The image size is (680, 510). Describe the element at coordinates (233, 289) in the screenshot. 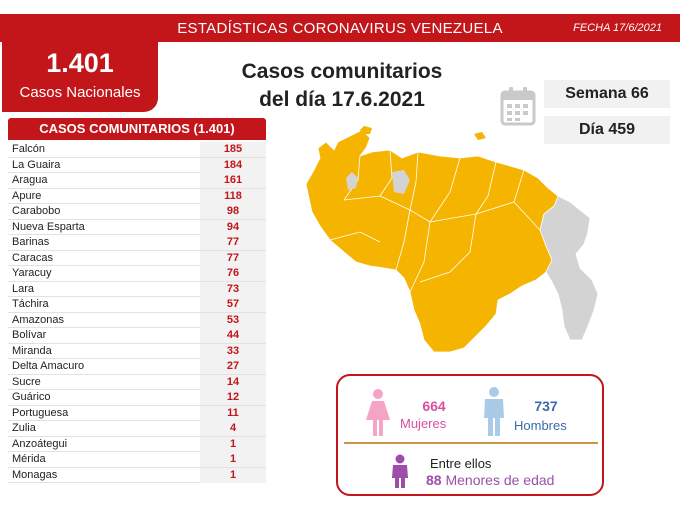

I see `state-cases: 73` at that location.